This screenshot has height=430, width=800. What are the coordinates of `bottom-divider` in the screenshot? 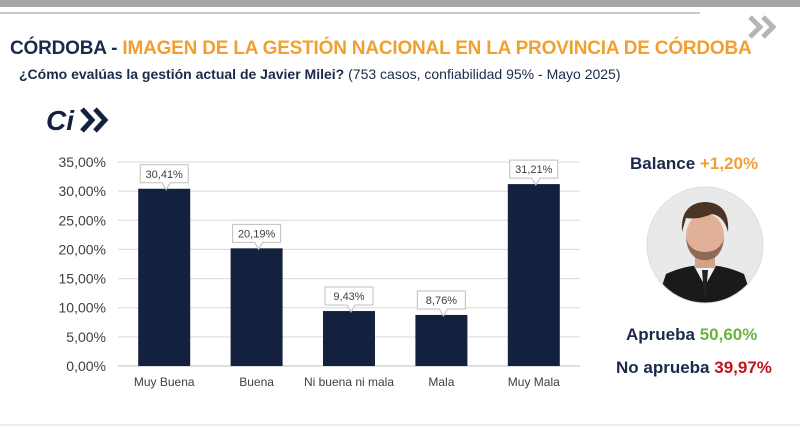 It's located at (400, 425).